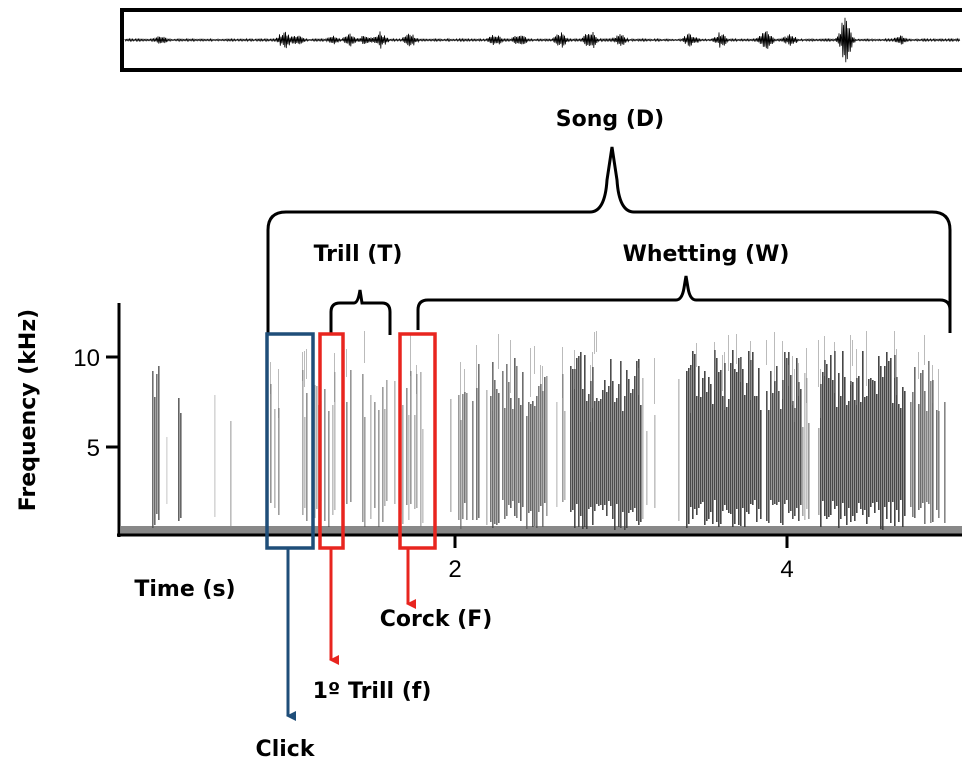 This screenshot has width=962, height=763. What do you see at coordinates (786, 569) in the screenshot?
I see `x-tick-label: 4` at bounding box center [786, 569].